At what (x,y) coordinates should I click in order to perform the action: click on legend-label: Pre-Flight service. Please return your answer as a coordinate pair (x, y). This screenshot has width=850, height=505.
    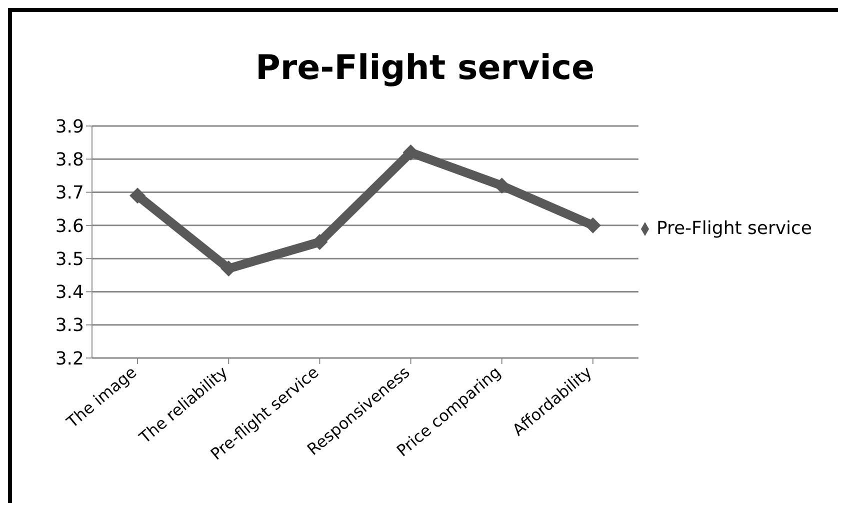
    Looking at the image, I should click on (734, 228).